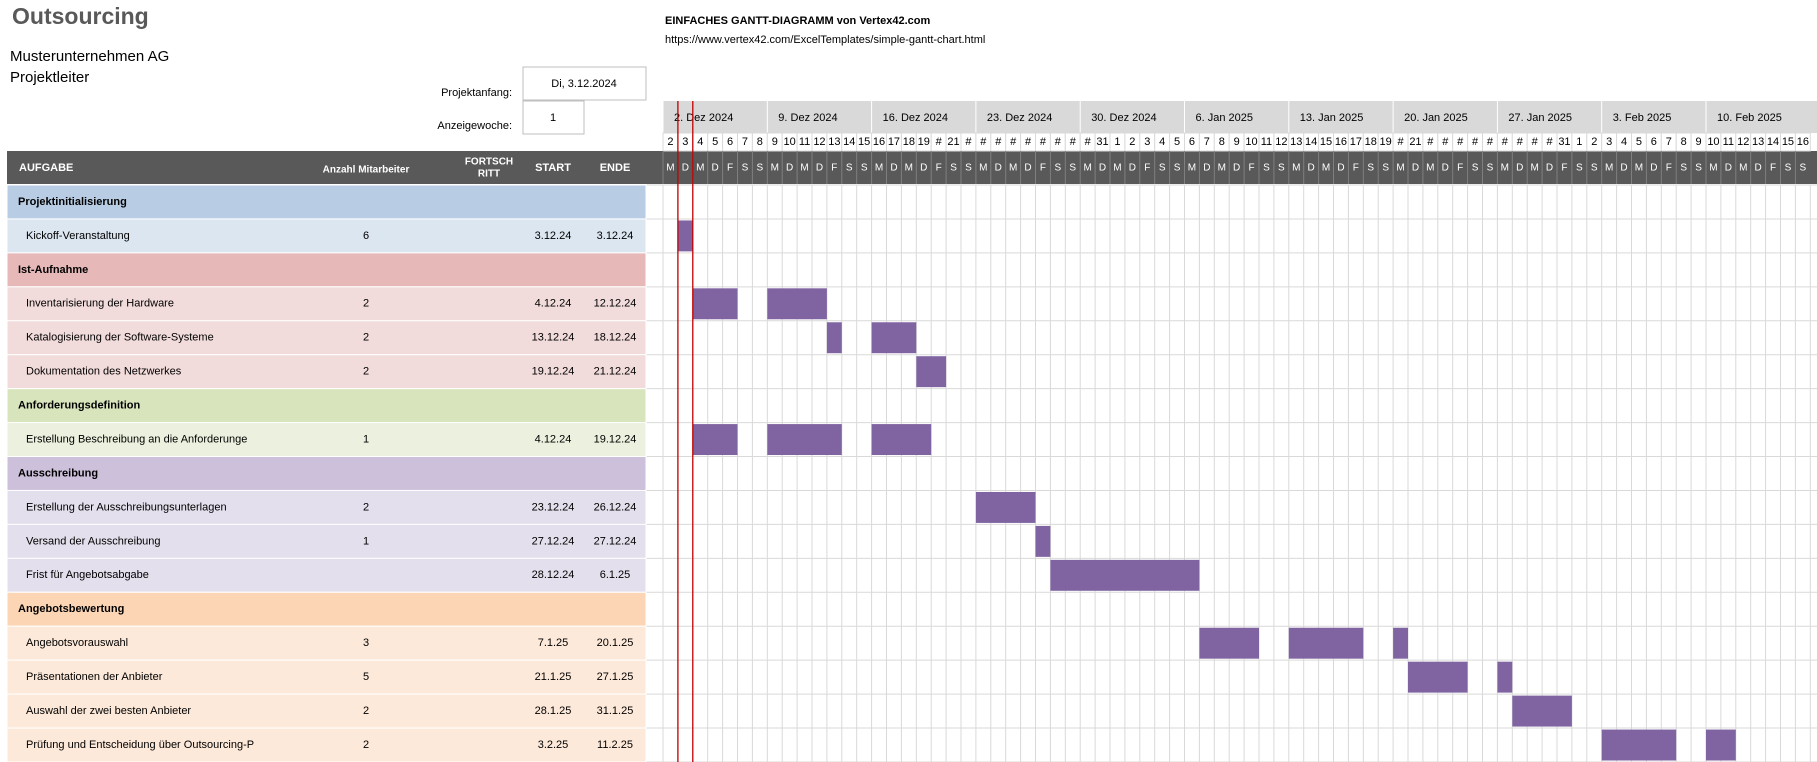 Image resolution: width=1817 pixels, height=762 pixels. What do you see at coordinates (71, 609) in the screenshot?
I see `phase-name: Angebotsbewertung` at bounding box center [71, 609].